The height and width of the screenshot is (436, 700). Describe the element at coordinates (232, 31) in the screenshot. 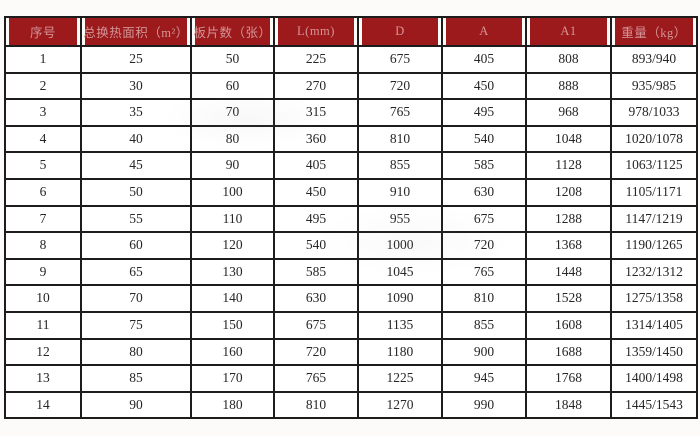

I see `column-header: 板片数（张）` at that location.